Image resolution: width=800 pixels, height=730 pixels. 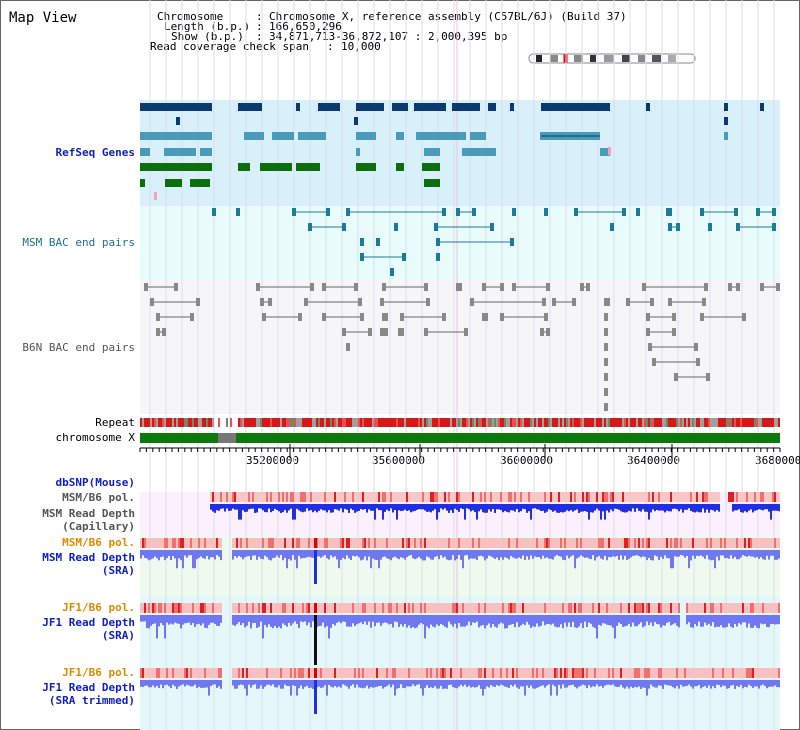 I want to click on show-sep: :, so click(x=259, y=36).